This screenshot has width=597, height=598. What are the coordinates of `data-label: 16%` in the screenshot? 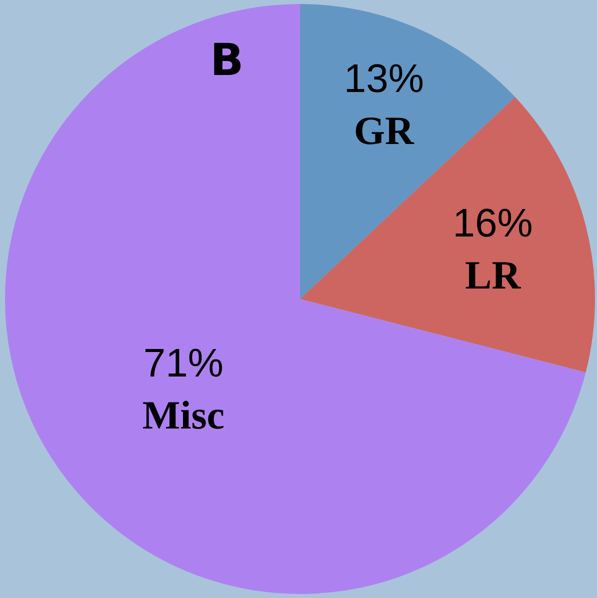 It's located at (492, 223).